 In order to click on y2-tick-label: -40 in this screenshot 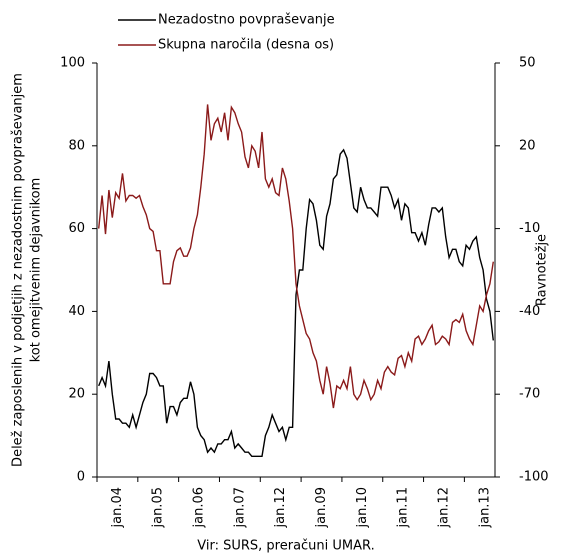, I will do `click(529, 311)`.